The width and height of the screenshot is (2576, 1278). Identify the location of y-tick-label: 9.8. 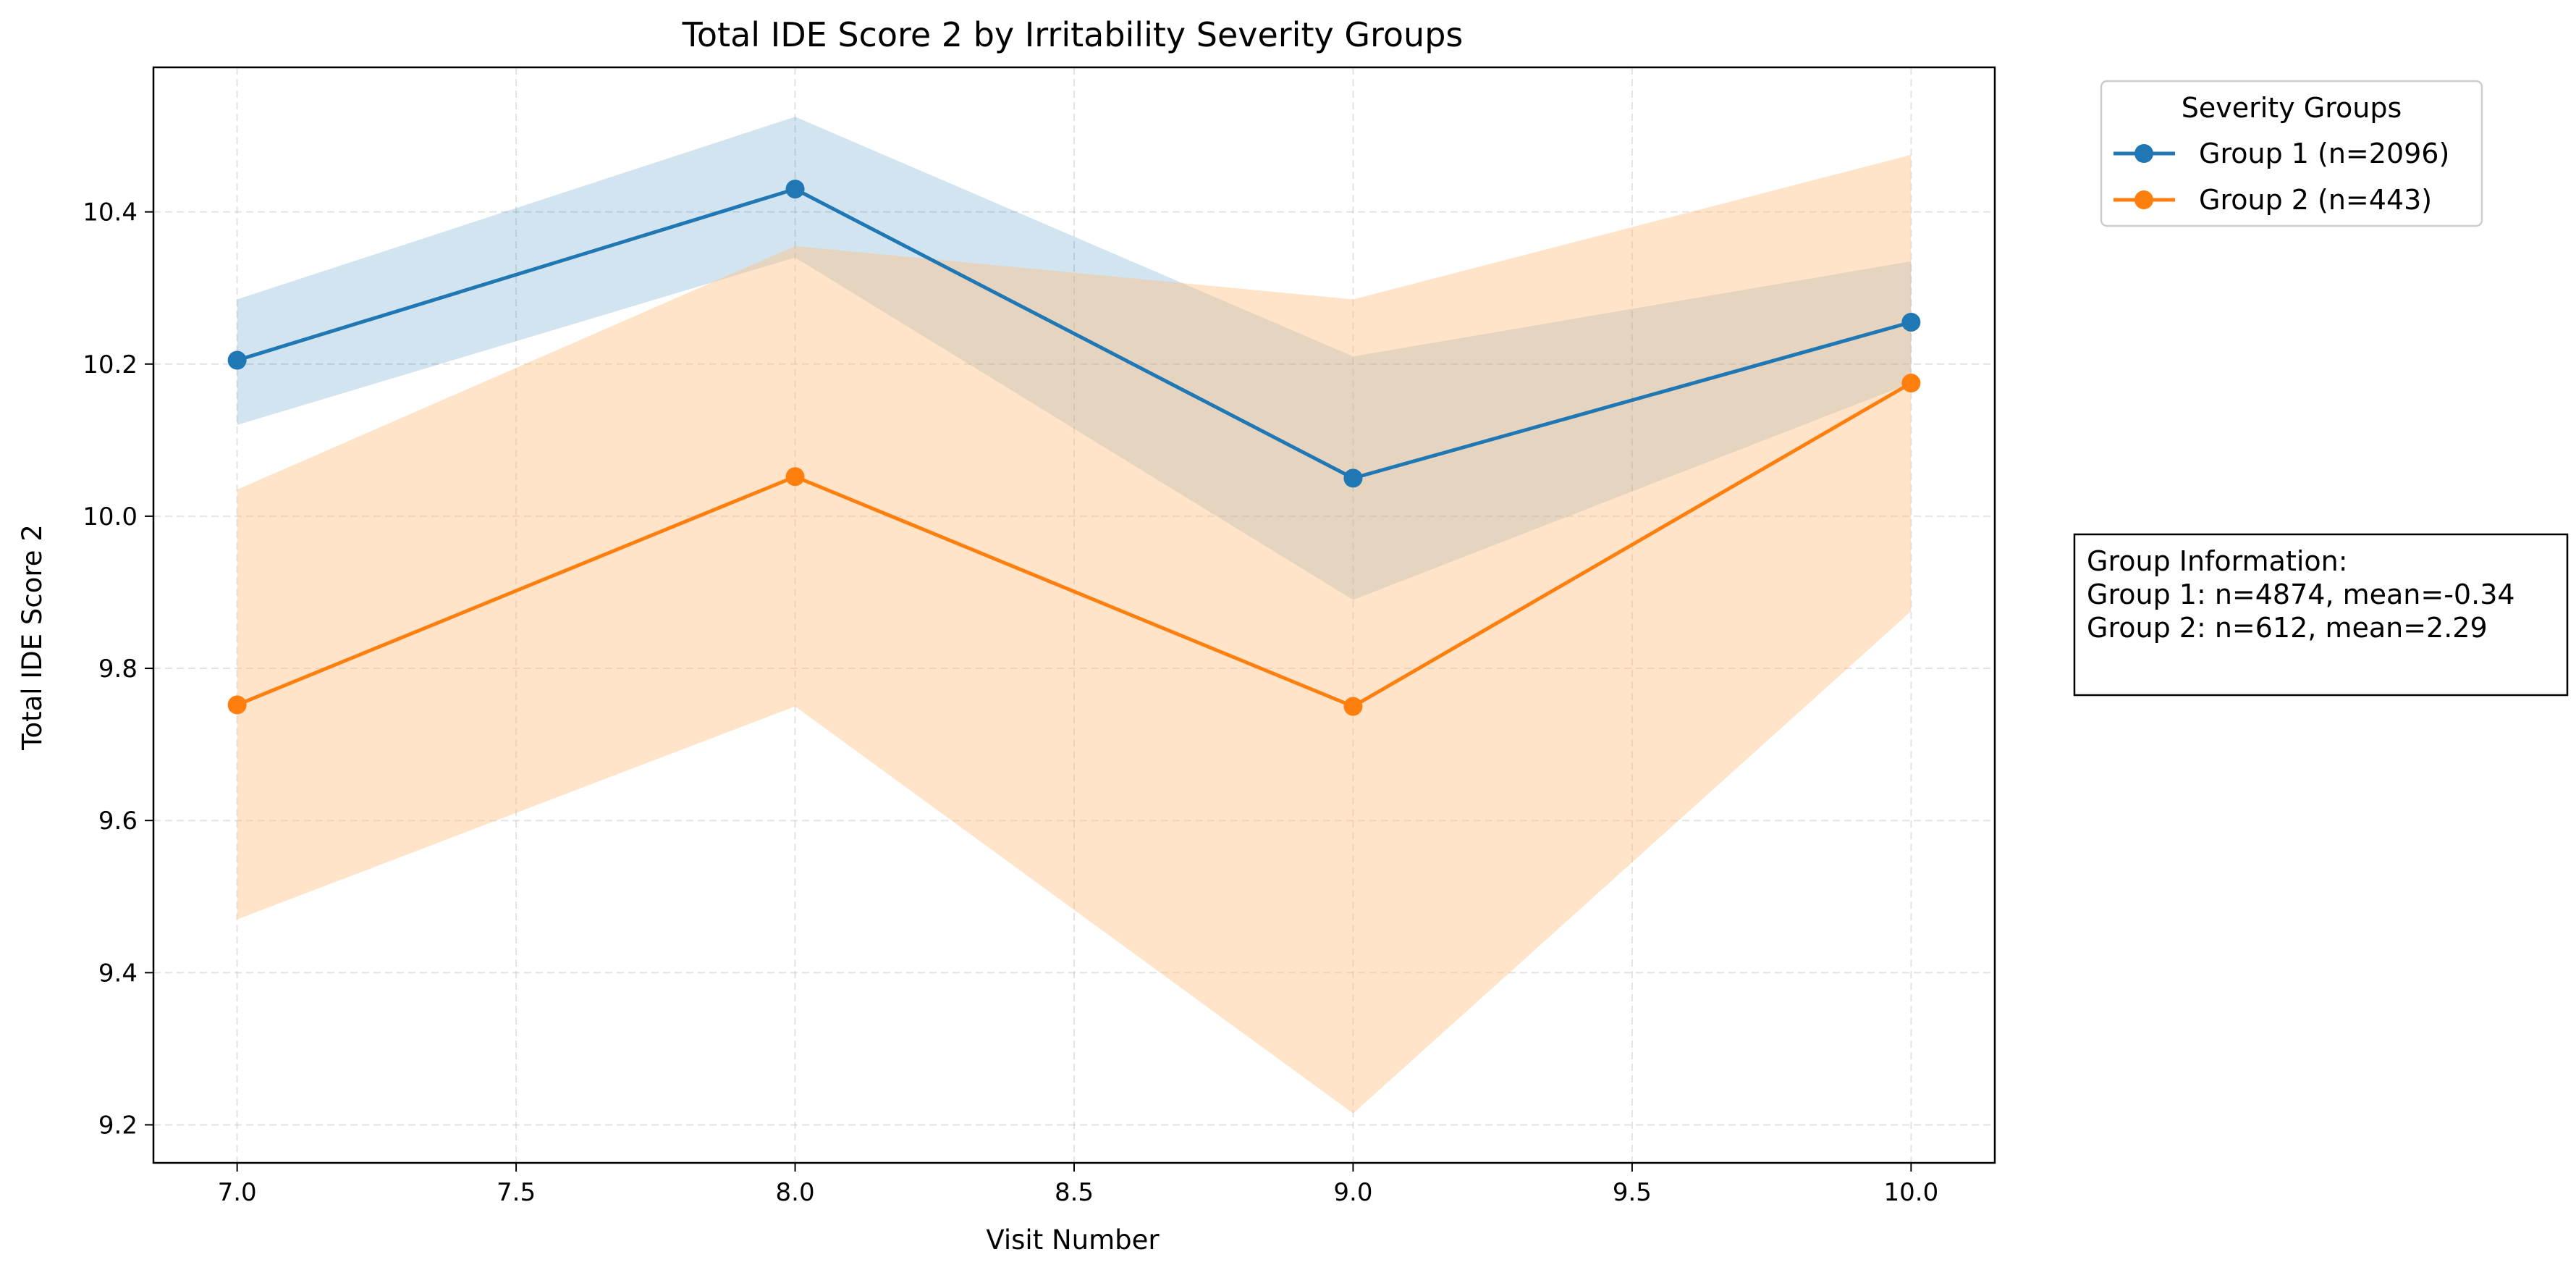
(118, 669).